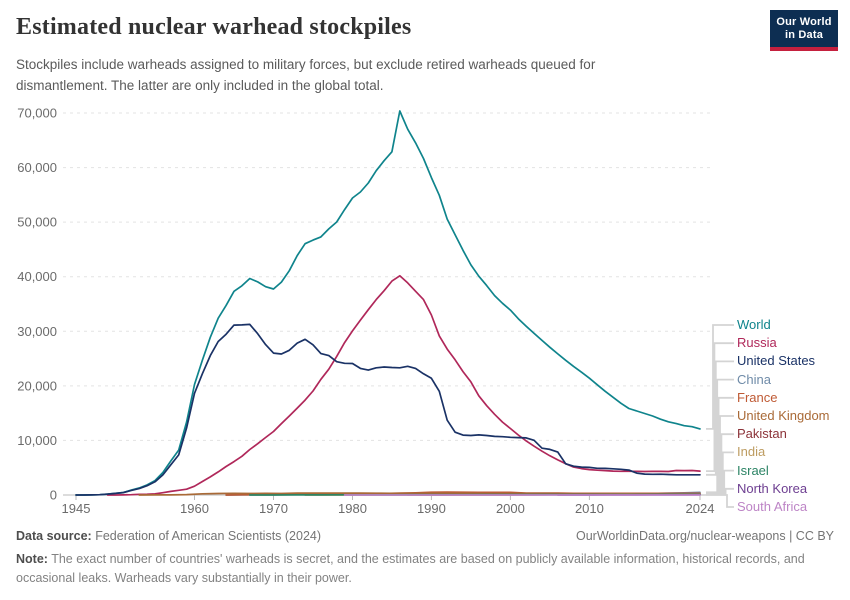 Image resolution: width=850 pixels, height=600 pixels. What do you see at coordinates (194, 508) in the screenshot?
I see `x-tick-label: 1960` at bounding box center [194, 508].